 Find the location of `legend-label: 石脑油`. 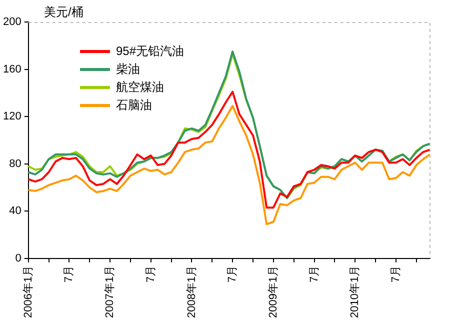

legend-label: 石脑油 is located at coordinates (134, 105).